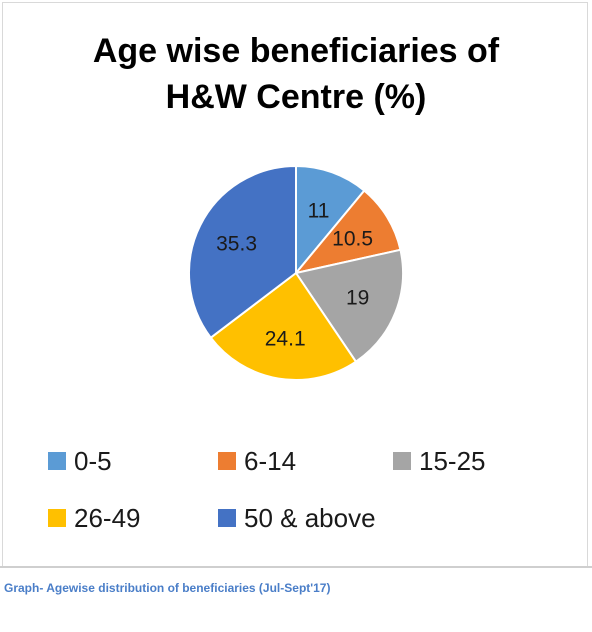  I want to click on legend-item-4: 50 & above, so click(297, 518).